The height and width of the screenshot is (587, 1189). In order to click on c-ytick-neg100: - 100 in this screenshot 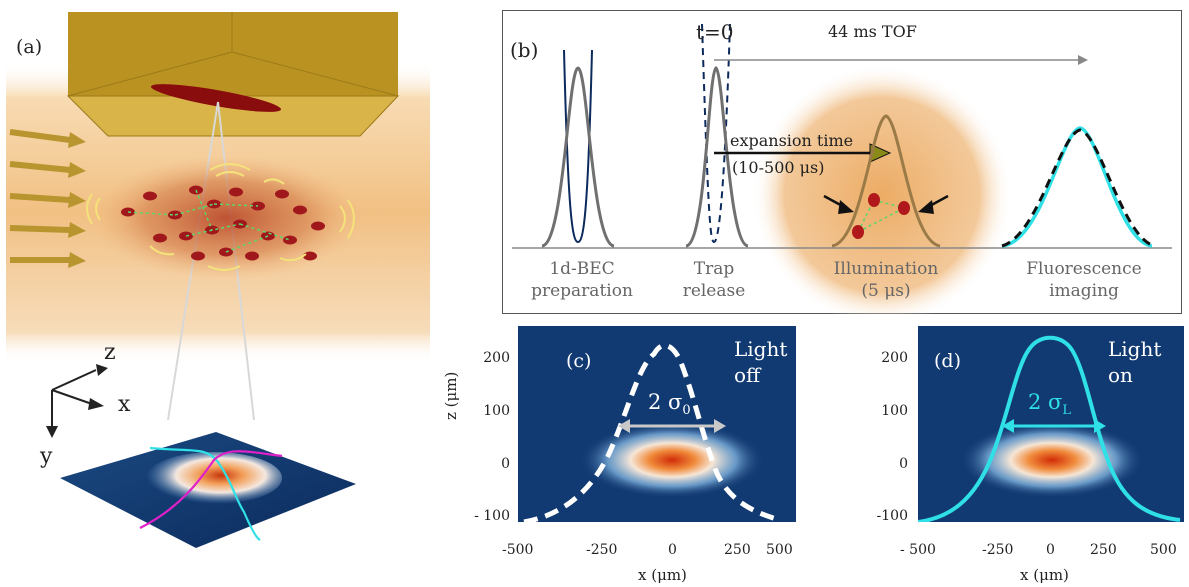, I will do `click(492, 516)`.